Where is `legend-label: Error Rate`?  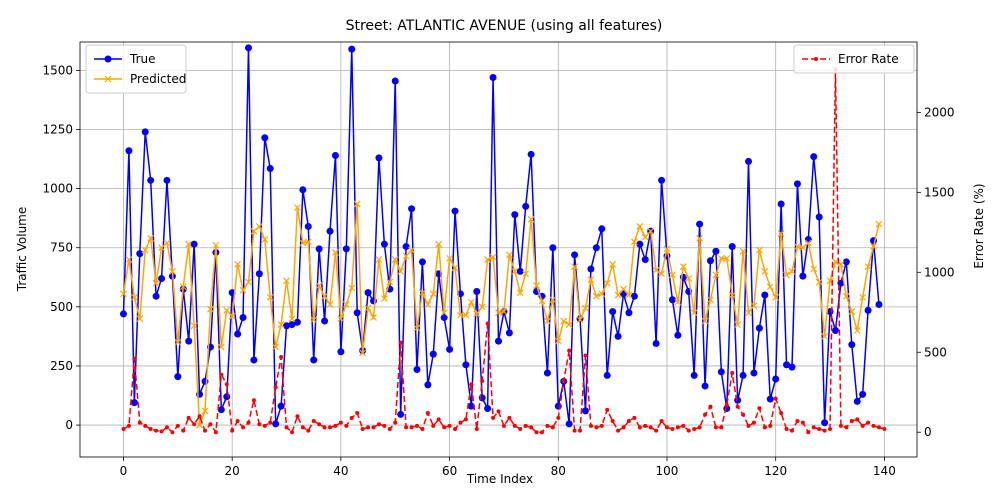 legend-label: Error Rate is located at coordinates (868, 59).